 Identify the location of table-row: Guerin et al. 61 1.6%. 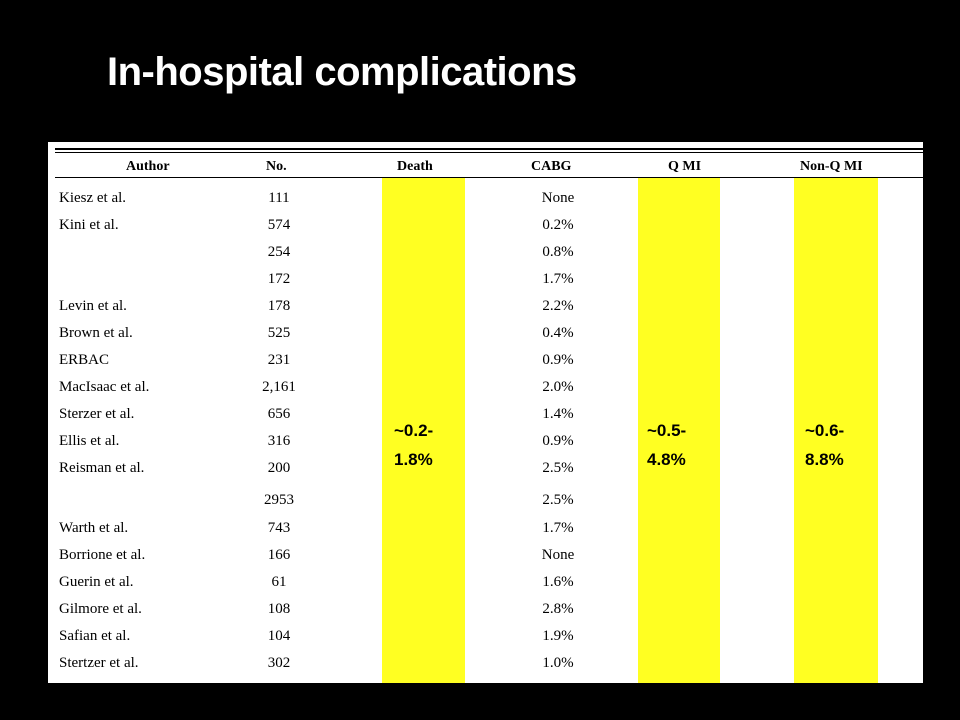
(485, 585).